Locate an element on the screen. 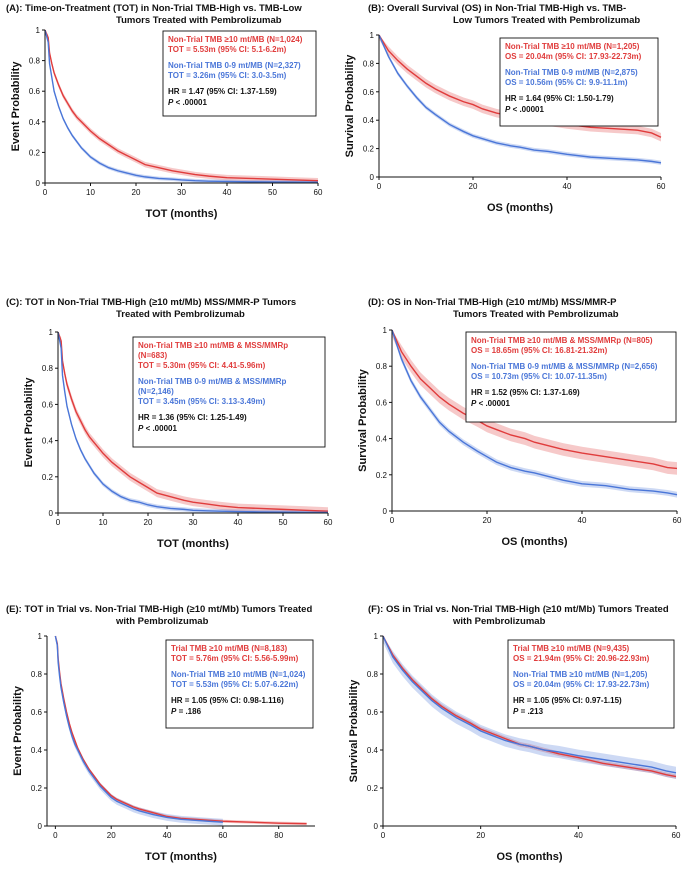 The height and width of the screenshot is (870, 685). confidence-band is located at coordinates (534, 402).